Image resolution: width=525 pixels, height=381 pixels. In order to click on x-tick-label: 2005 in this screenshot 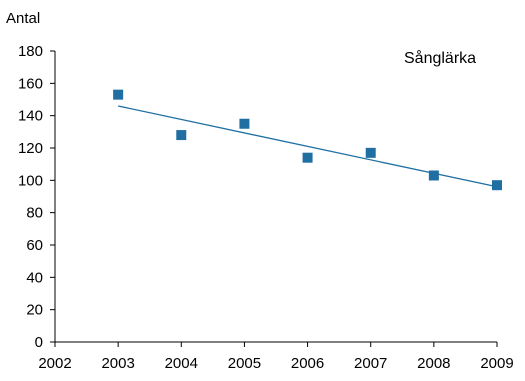, I will do `click(244, 363)`.